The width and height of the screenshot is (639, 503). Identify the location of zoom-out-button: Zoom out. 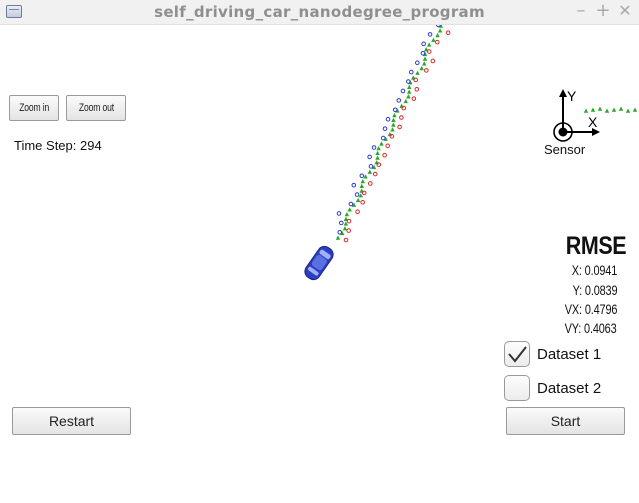
(96, 108).